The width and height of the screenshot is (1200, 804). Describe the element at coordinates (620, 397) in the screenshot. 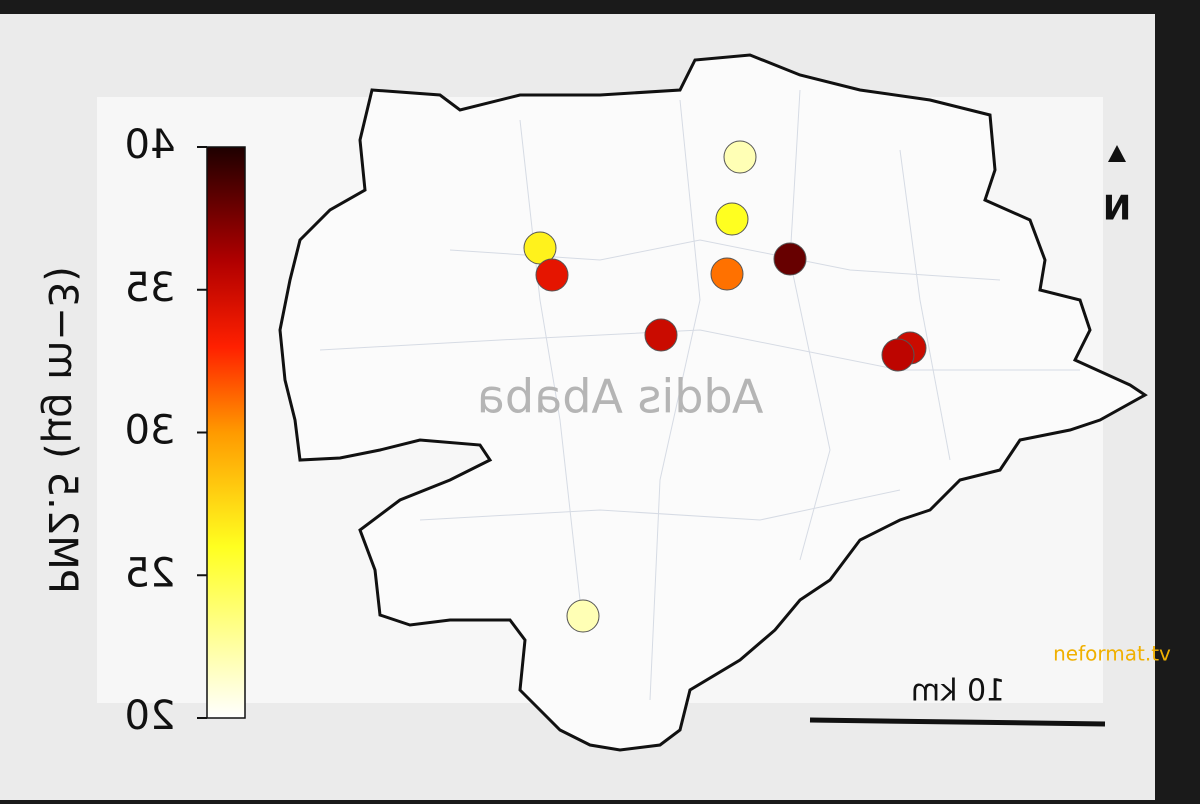

I see `city-label: Addis Ababa` at that location.